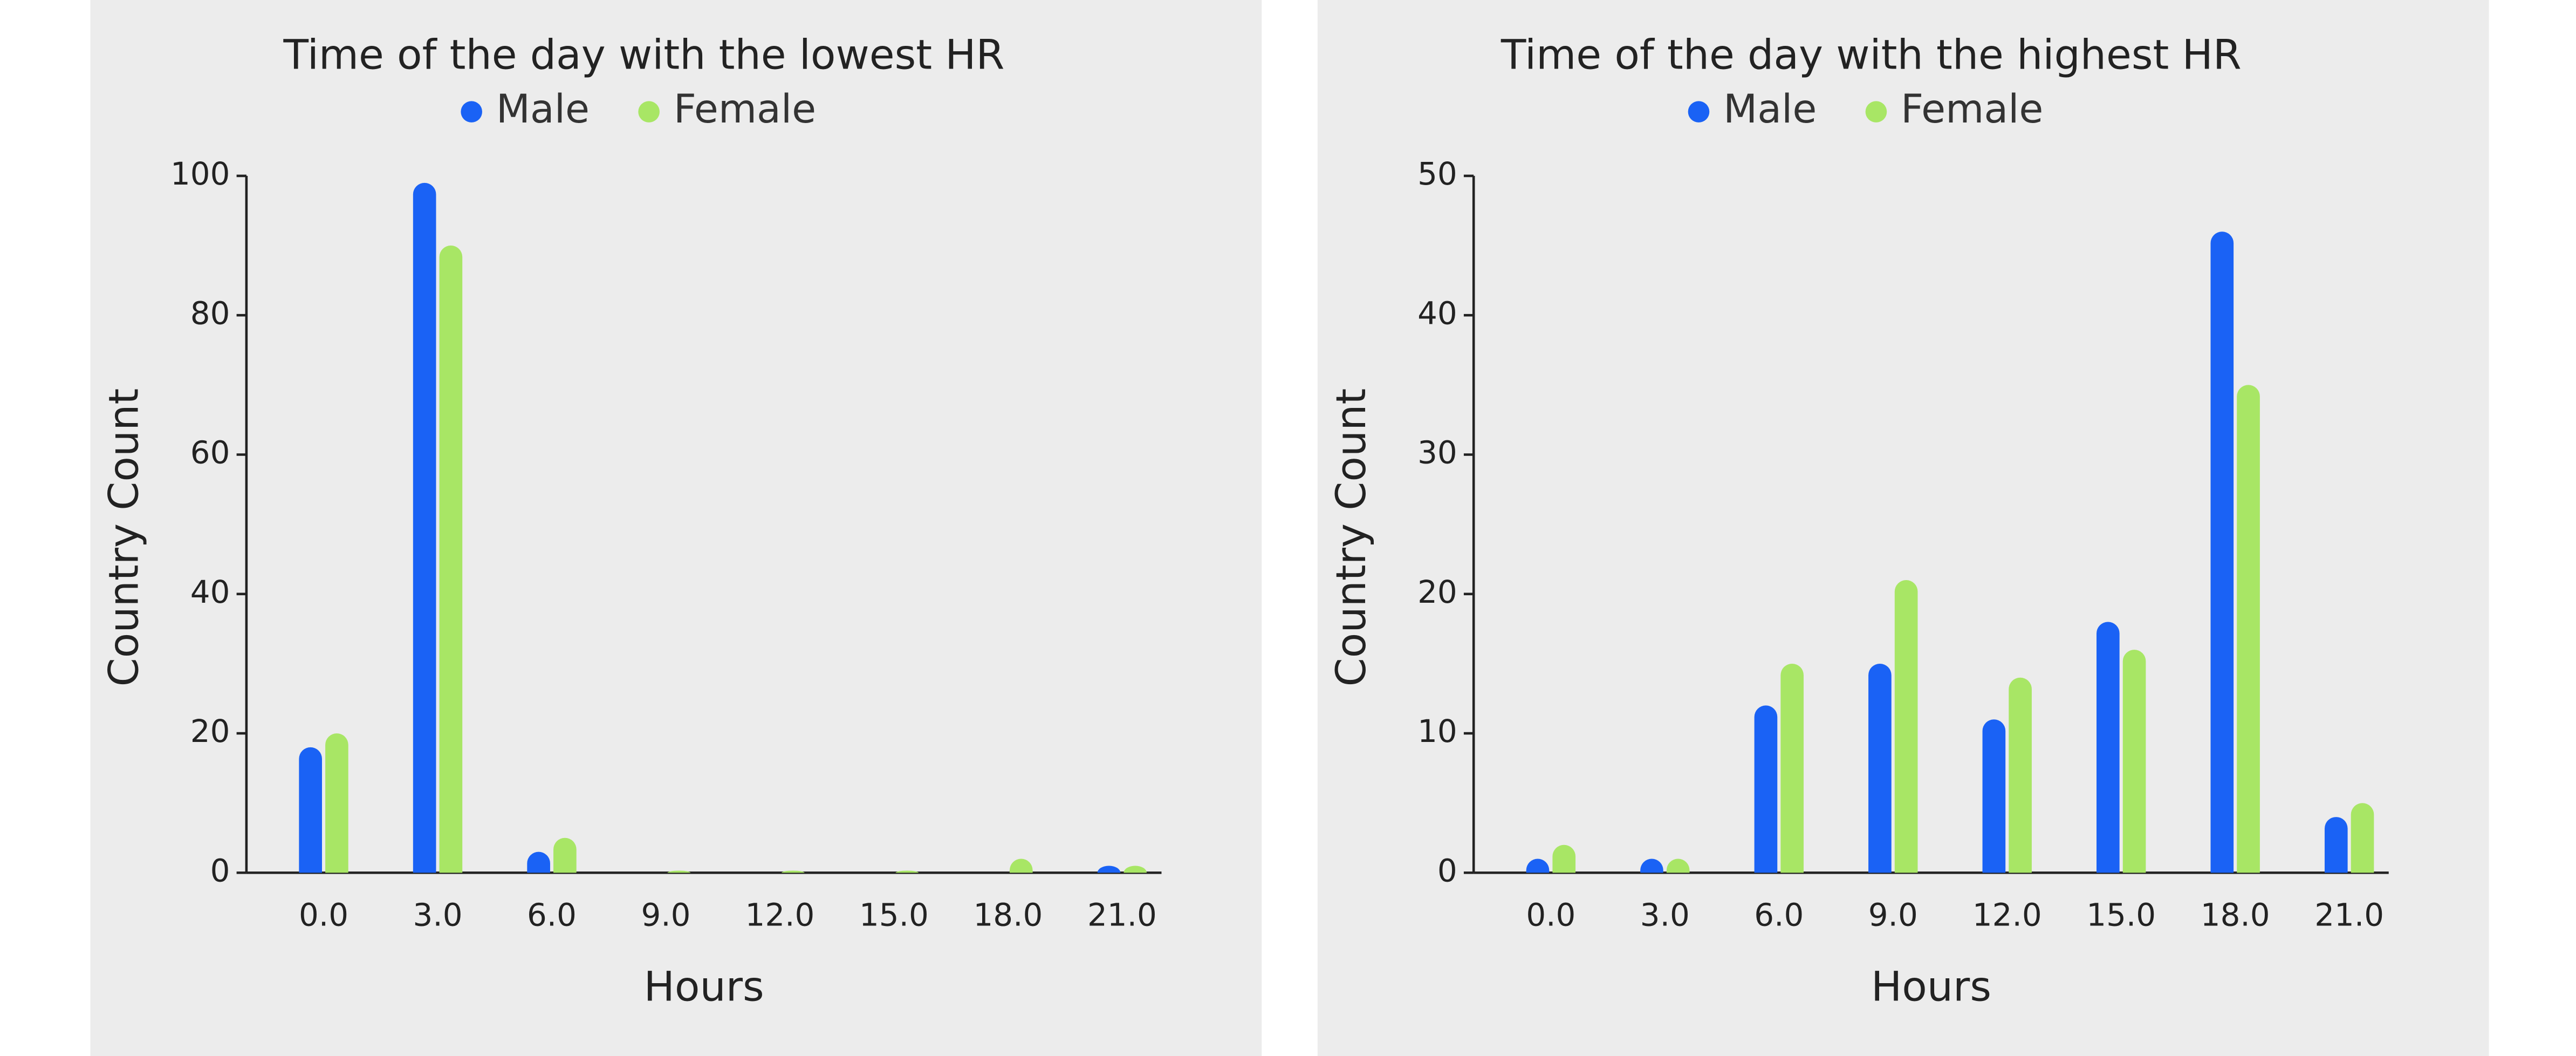 Image resolution: width=2576 pixels, height=1056 pixels. What do you see at coordinates (1871, 55) in the screenshot?
I see `chart-title: Time of the day with the highest HR` at bounding box center [1871, 55].